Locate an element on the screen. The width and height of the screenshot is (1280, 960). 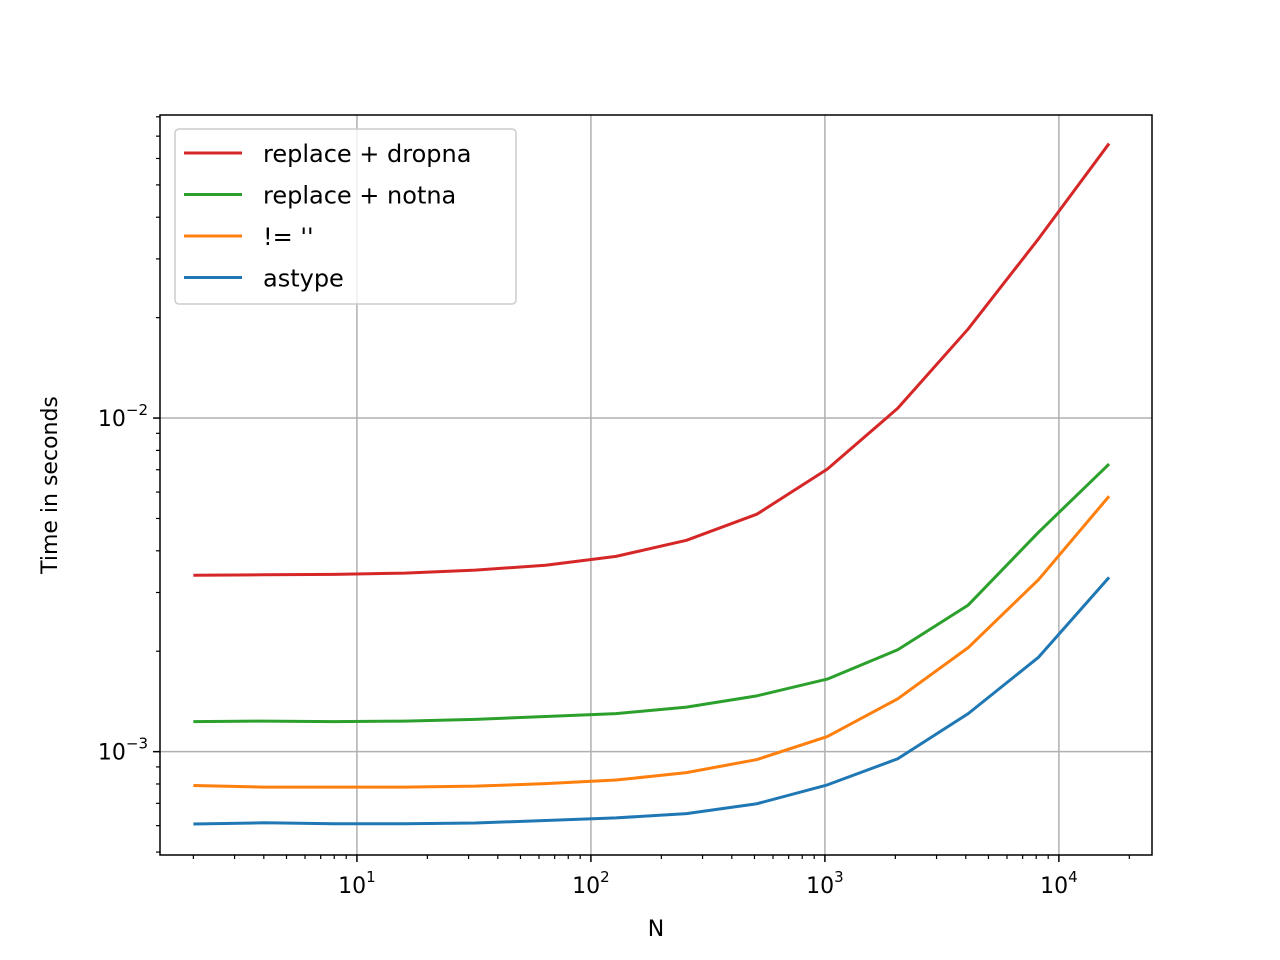
y-tick-label: 10⁻² is located at coordinates (123, 416).